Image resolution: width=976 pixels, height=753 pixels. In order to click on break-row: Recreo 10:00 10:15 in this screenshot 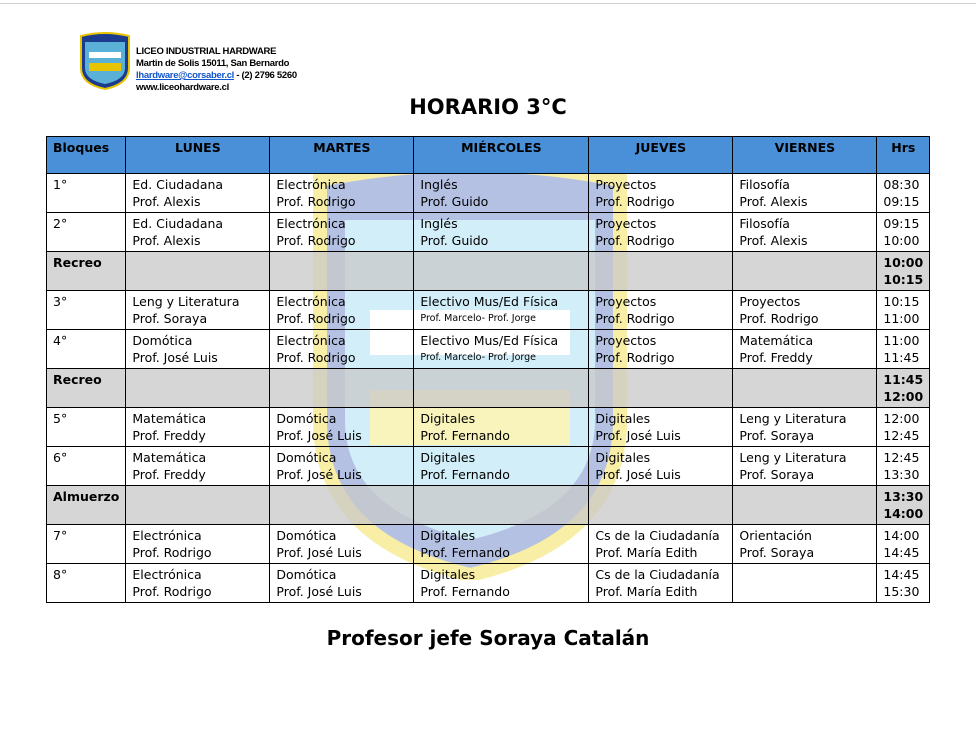, I will do `click(488, 271)`.